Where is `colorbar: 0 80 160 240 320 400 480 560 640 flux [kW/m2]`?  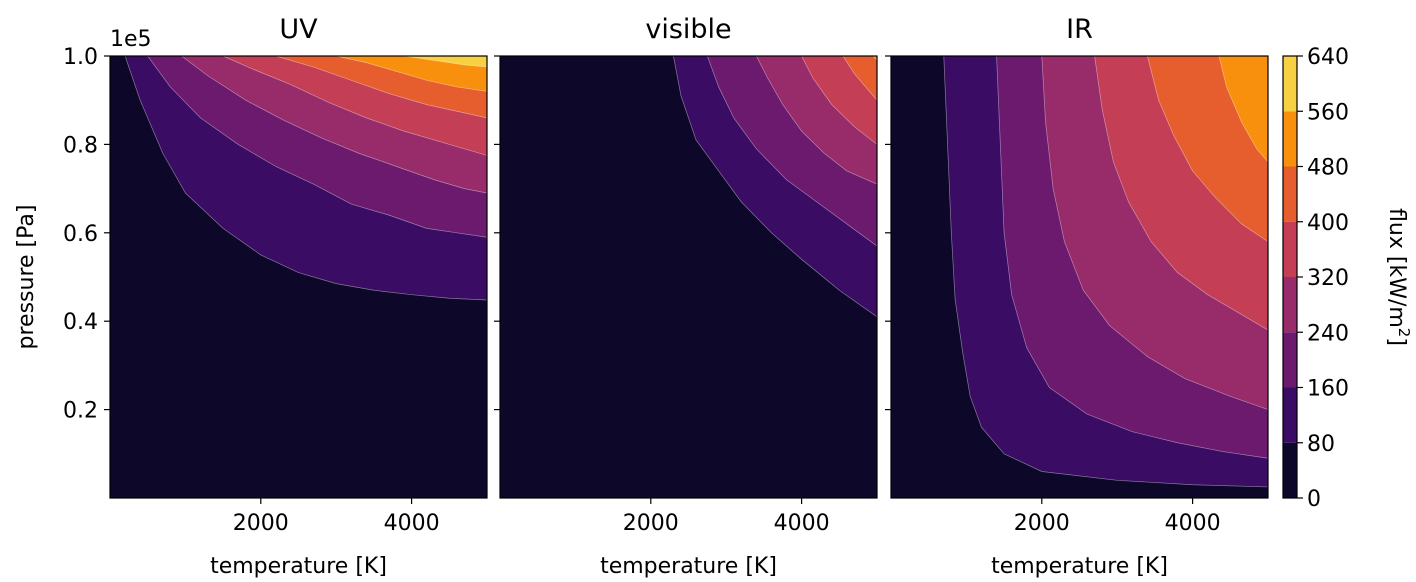 colorbar: 0 80 160 240 320 400 480 560 640 flux [kW/m2] is located at coordinates (1347, 278).